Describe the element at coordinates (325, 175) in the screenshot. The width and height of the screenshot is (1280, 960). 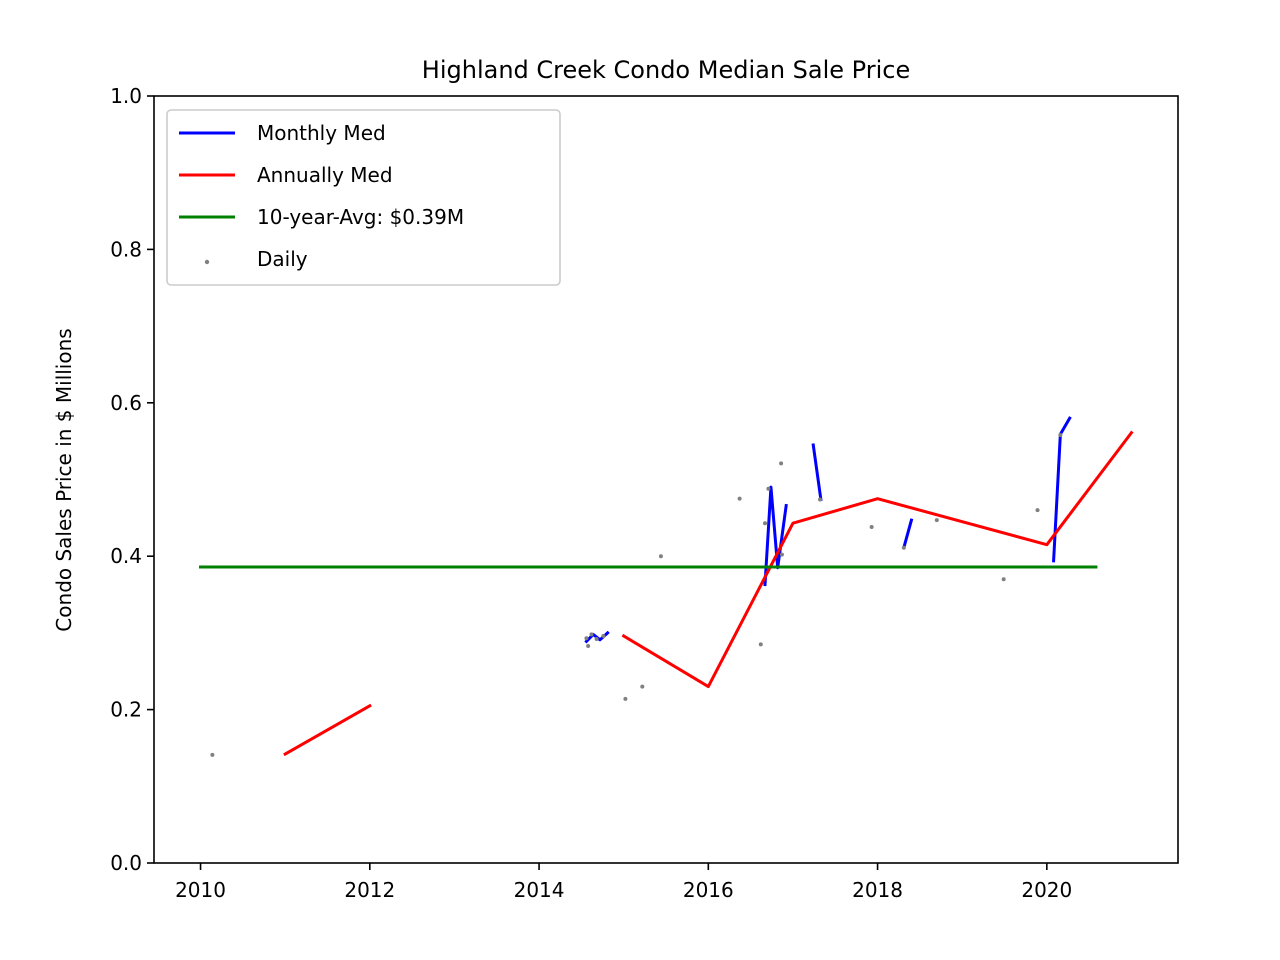
I see `legend-label-annually-med: Annually Med` at that location.